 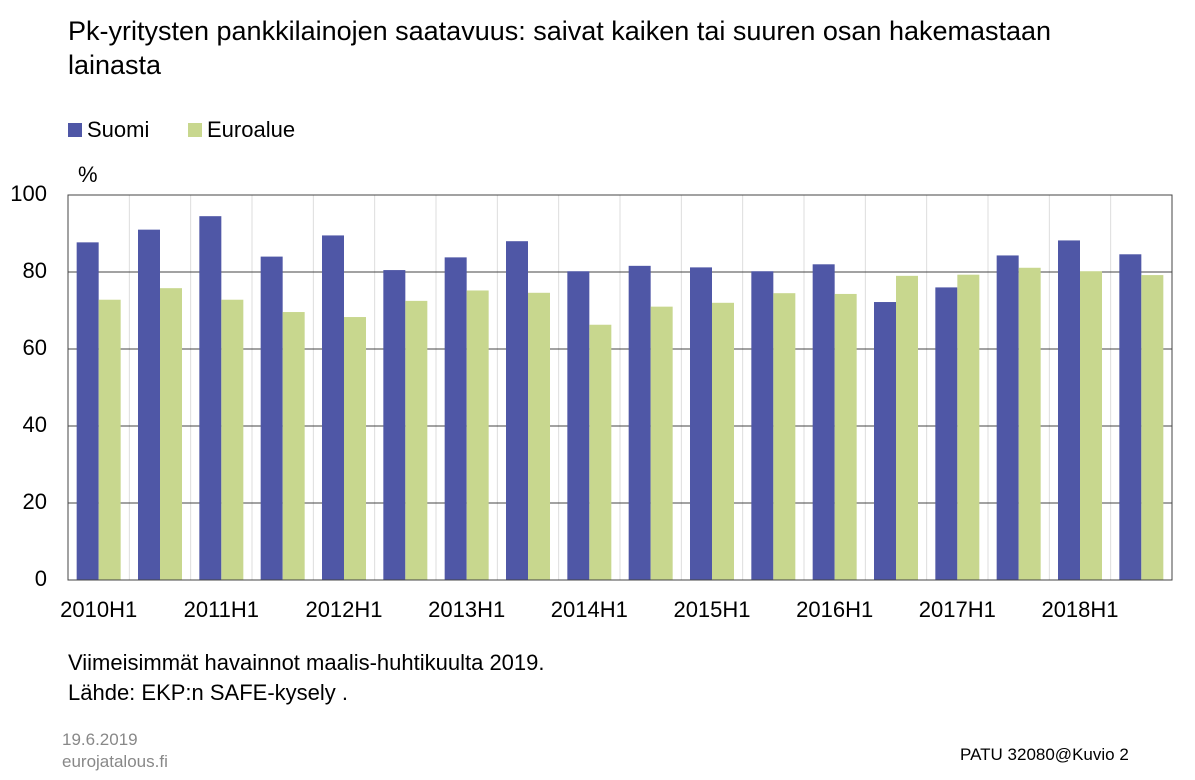 I want to click on note: Lähde: EKP:n SAFE-kysely ., so click(x=208, y=692).